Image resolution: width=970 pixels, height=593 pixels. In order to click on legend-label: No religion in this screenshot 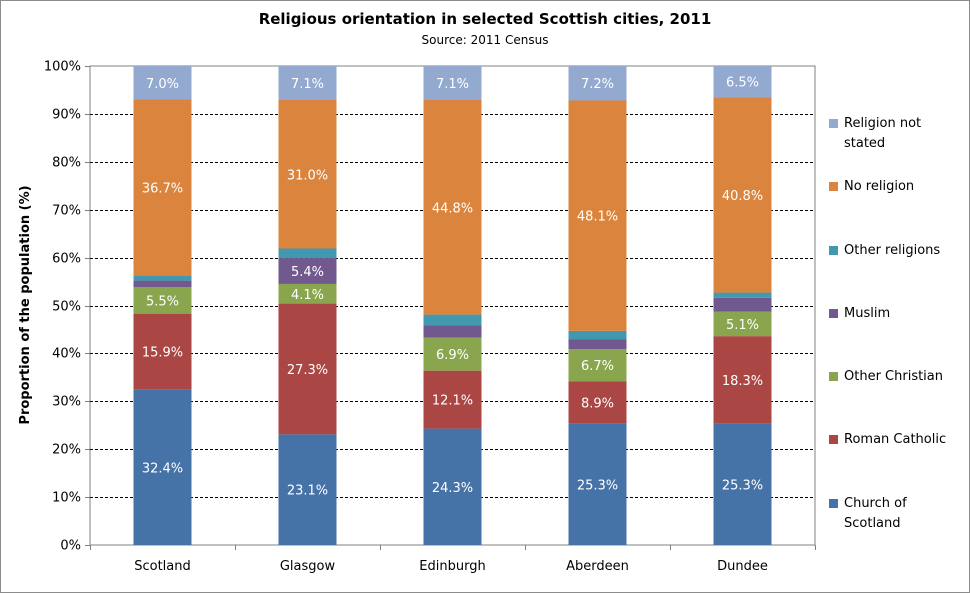, I will do `click(879, 186)`.